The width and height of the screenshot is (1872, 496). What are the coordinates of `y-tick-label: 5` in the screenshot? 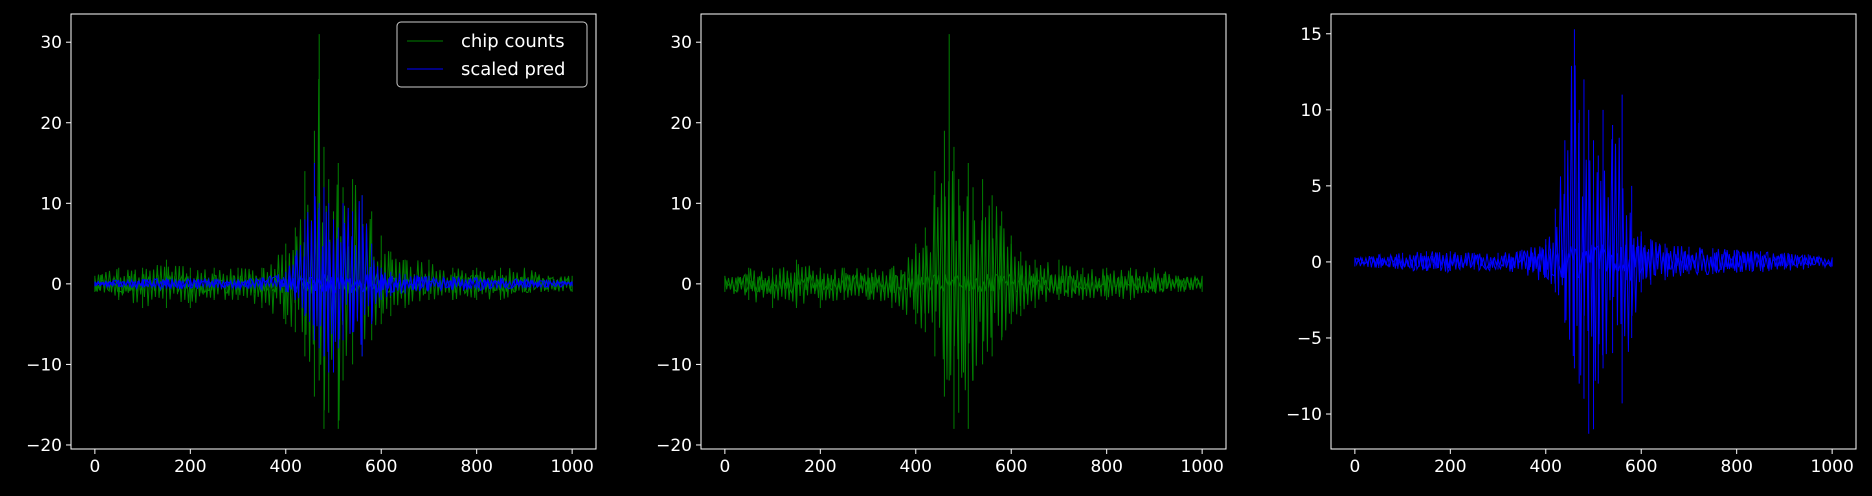 It's located at (1316, 187).